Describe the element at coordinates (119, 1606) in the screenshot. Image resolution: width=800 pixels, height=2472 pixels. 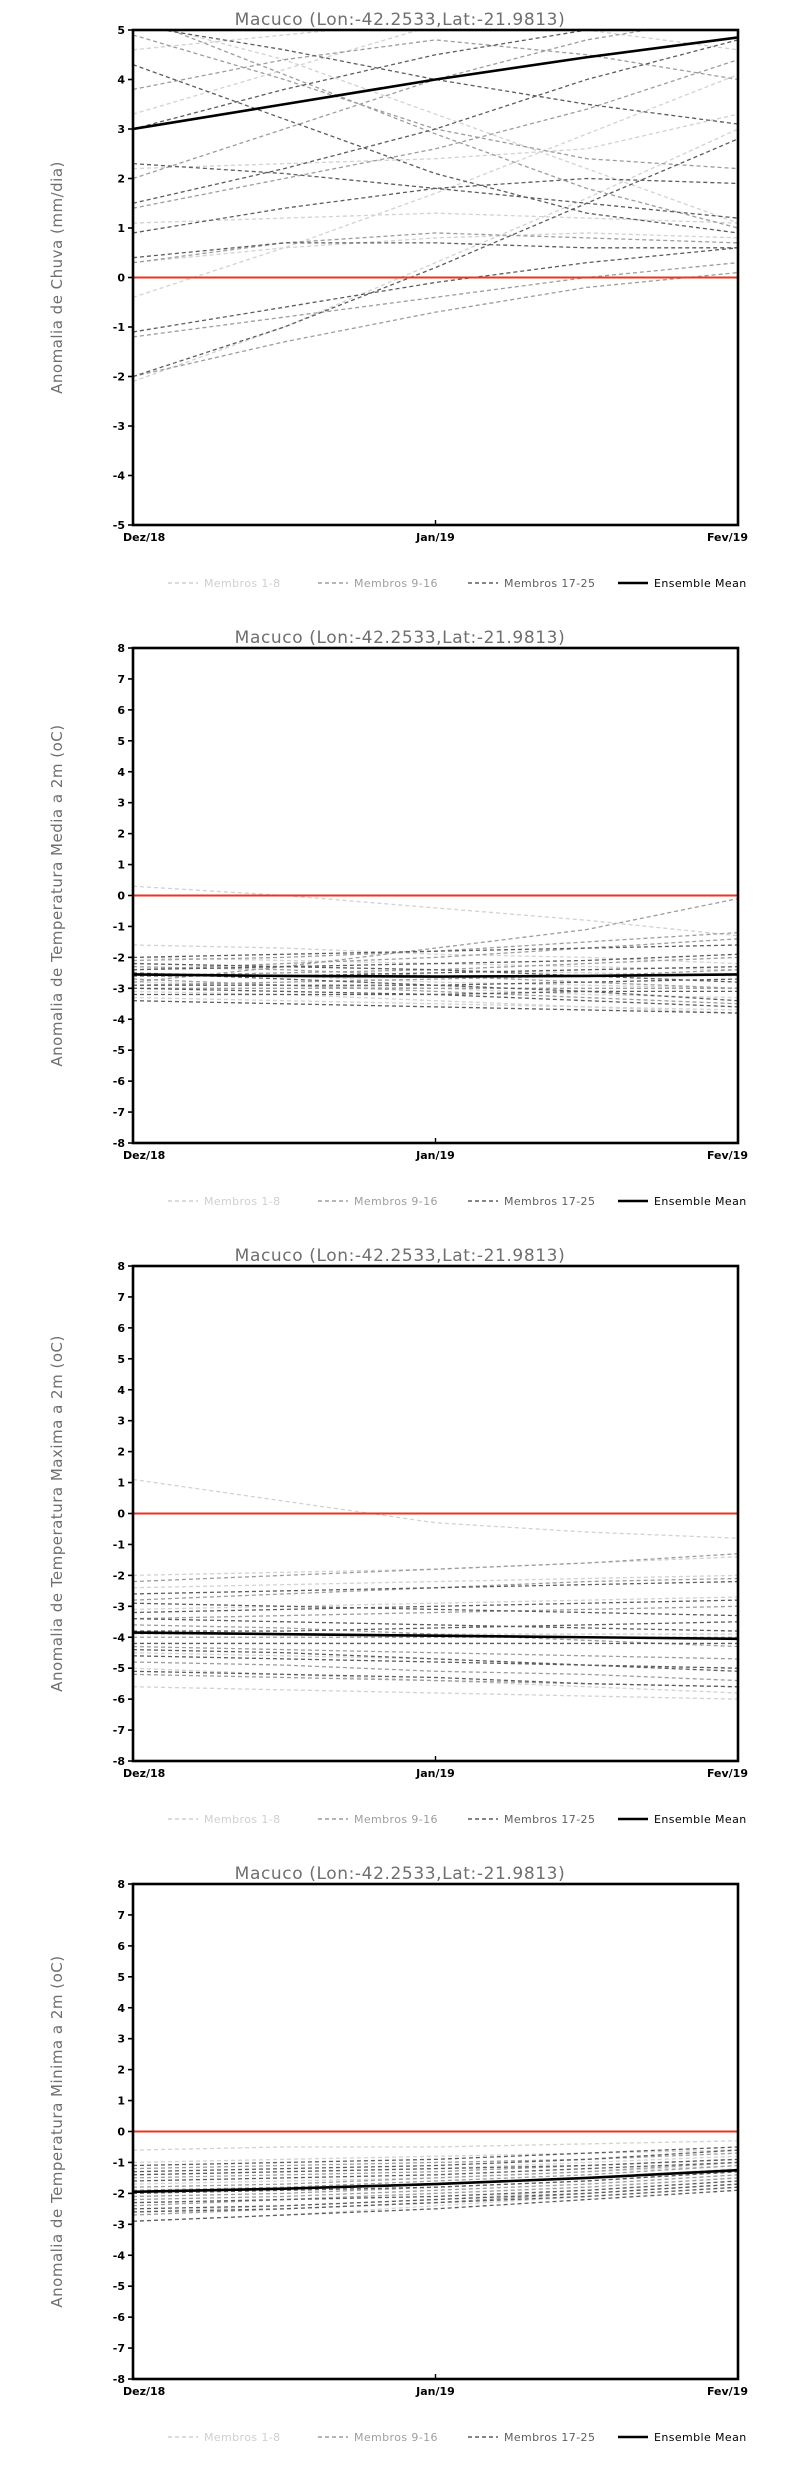
I see `y-tick-label: -3` at that location.